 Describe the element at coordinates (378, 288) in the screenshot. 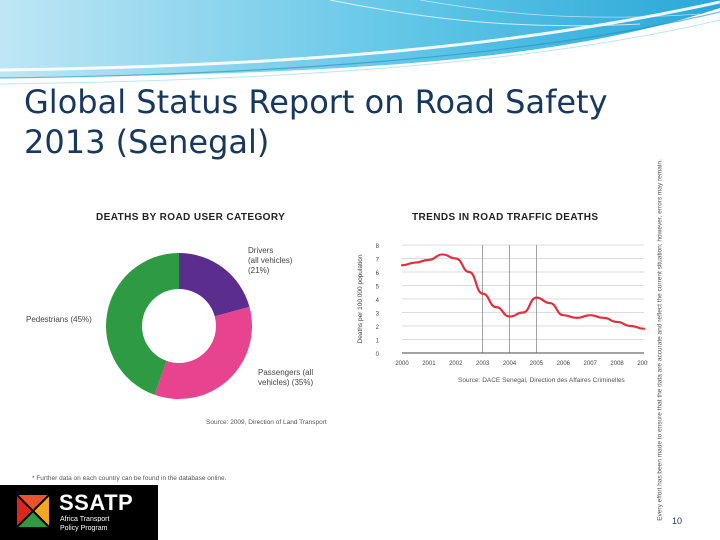

I see `y-tick-label: 5` at that location.